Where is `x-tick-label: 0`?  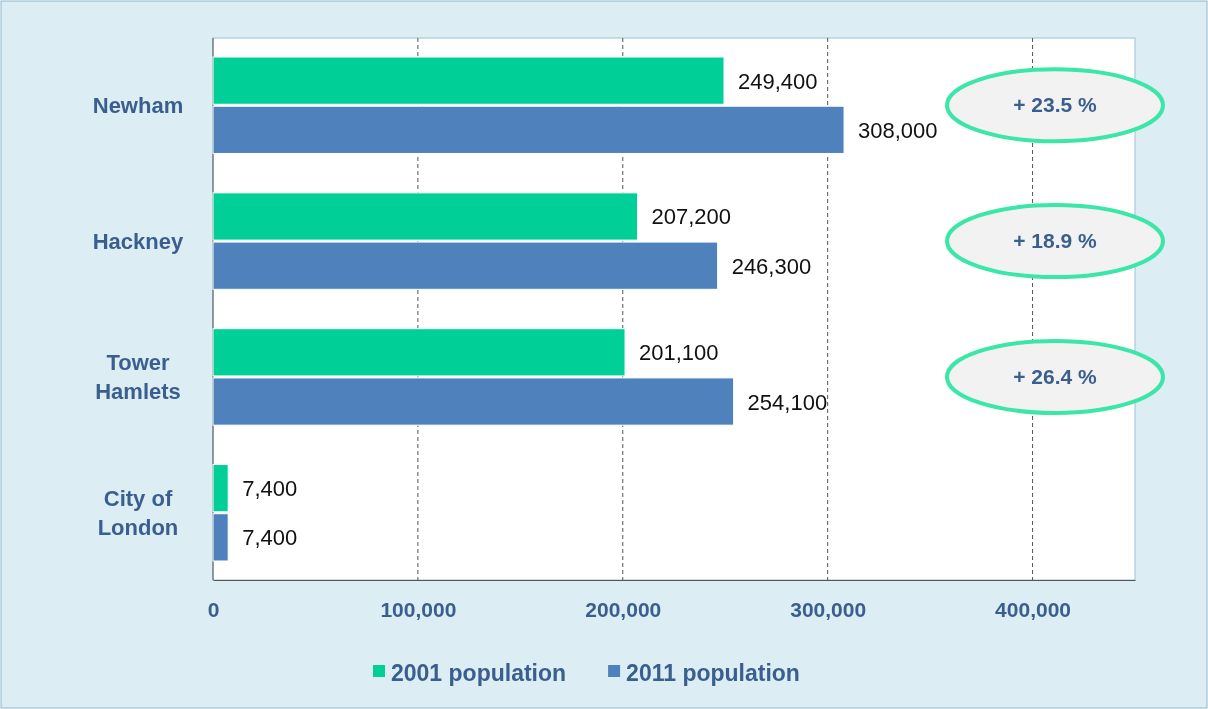 x-tick-label: 0 is located at coordinates (213, 609).